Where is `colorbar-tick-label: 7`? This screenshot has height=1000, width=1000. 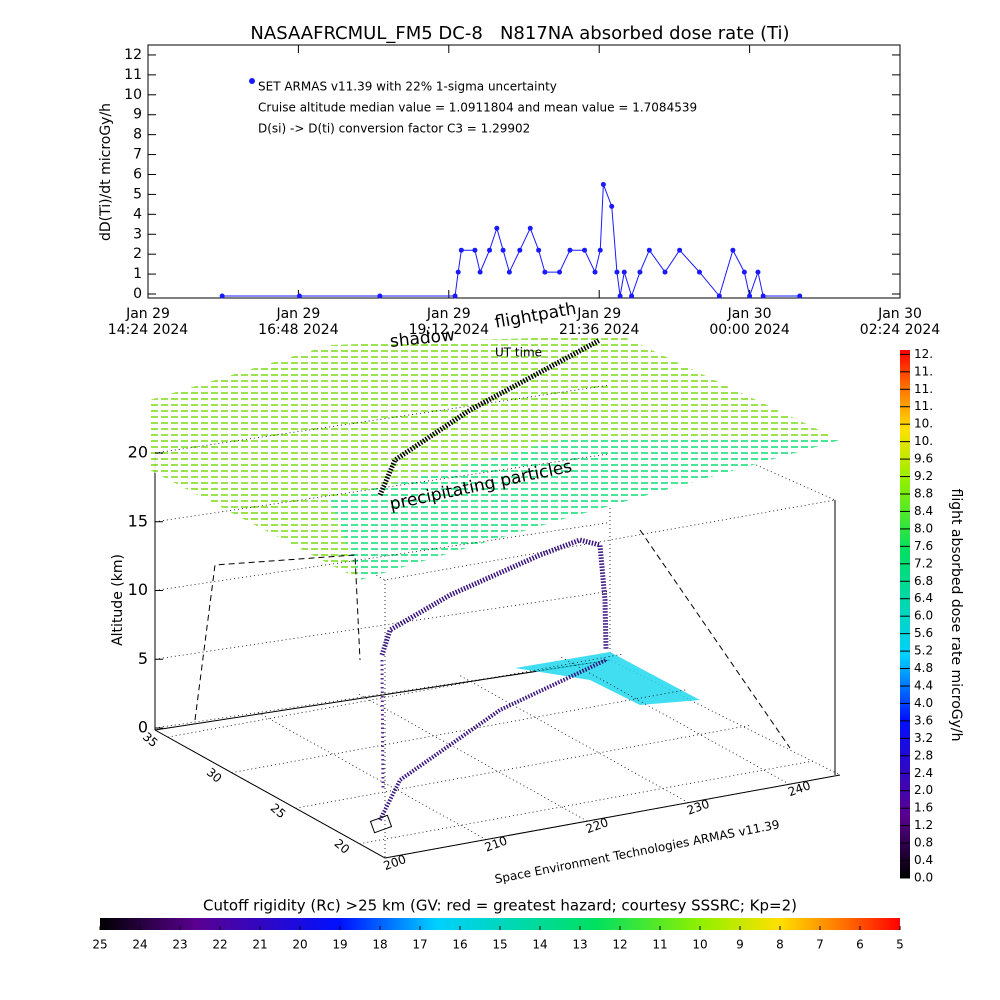 colorbar-tick-label: 7 is located at coordinates (820, 945).